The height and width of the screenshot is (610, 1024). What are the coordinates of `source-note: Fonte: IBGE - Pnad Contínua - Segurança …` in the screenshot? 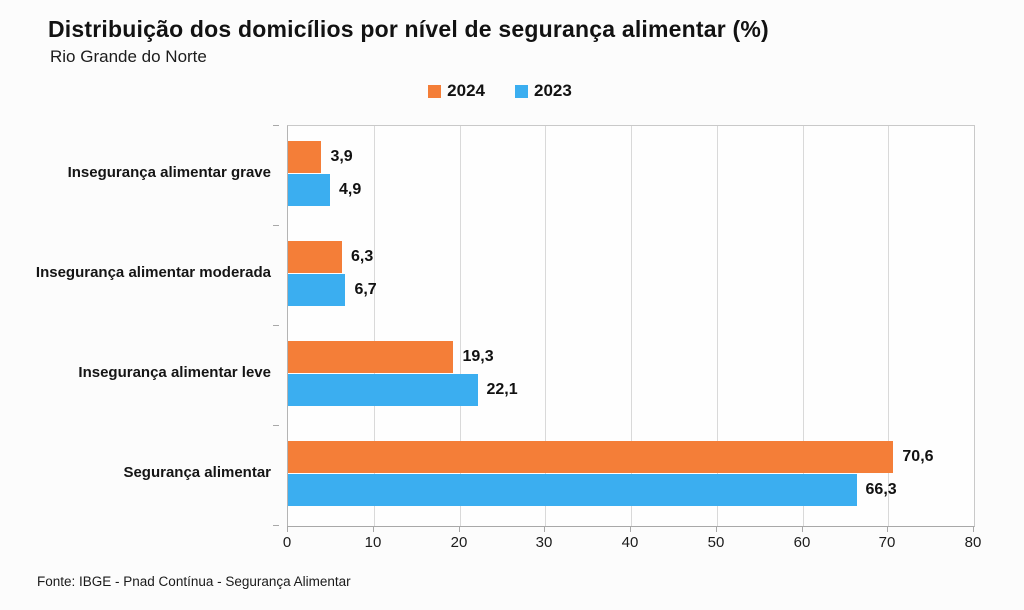 It's located at (194, 581).